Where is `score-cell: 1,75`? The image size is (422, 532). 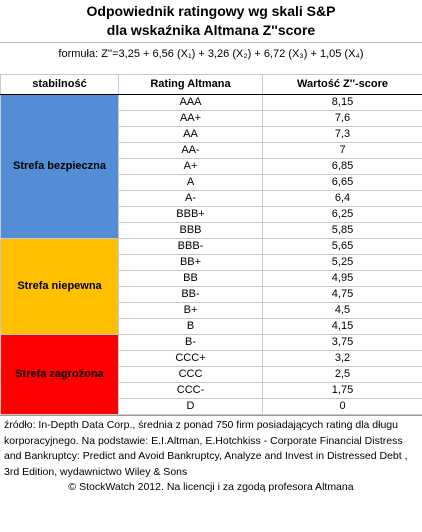
score-cell: 1,75 is located at coordinates (342, 390).